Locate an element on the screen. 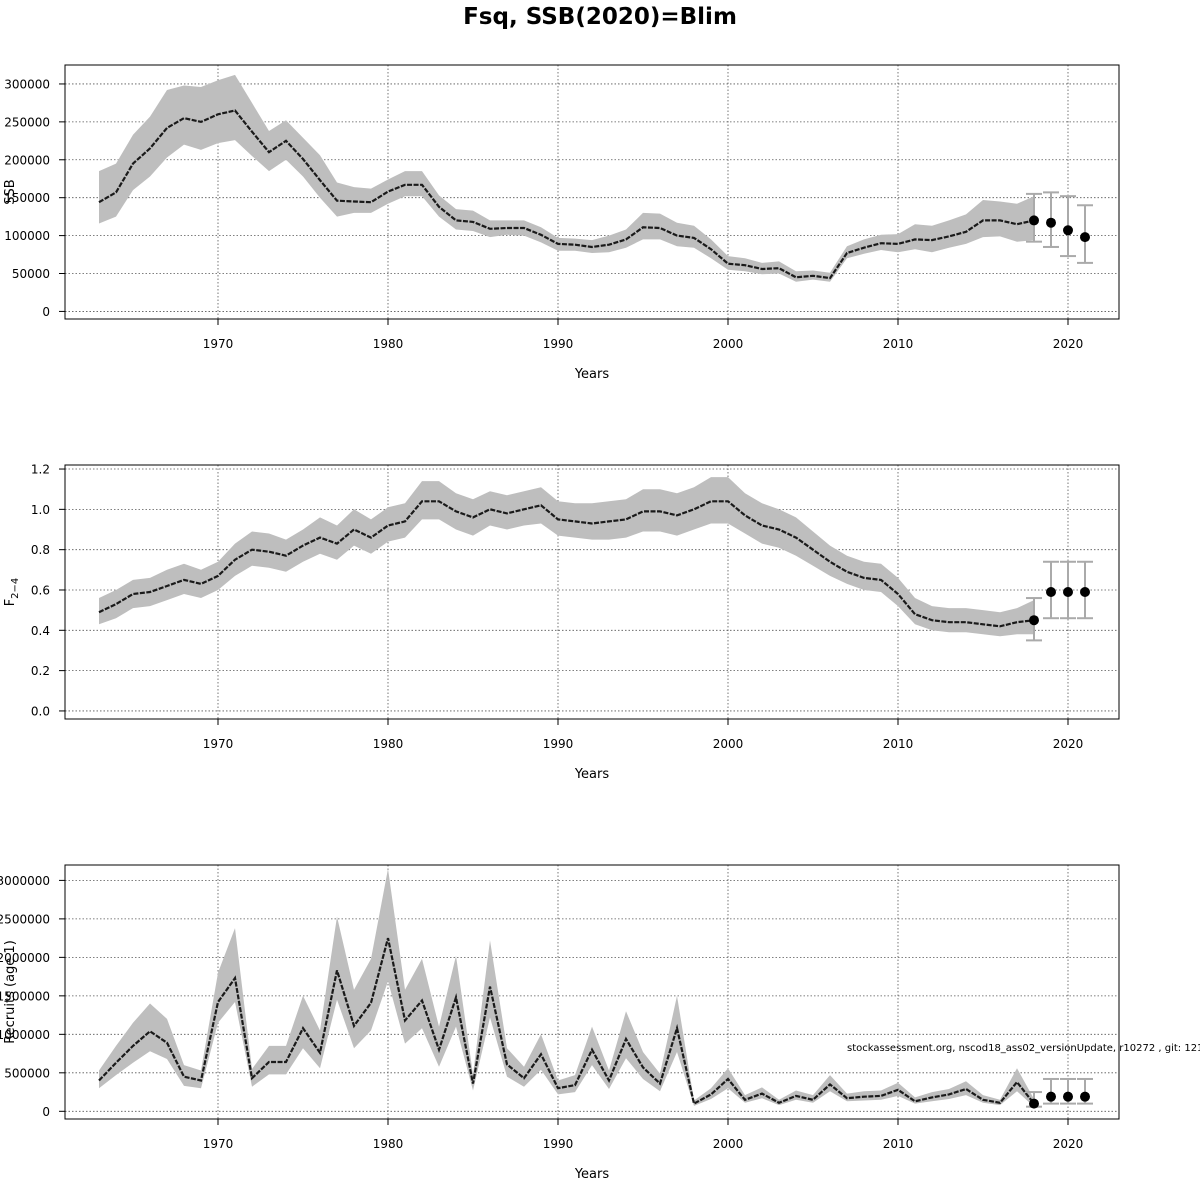  y-tick-label: 200000 is located at coordinates (27, 160).